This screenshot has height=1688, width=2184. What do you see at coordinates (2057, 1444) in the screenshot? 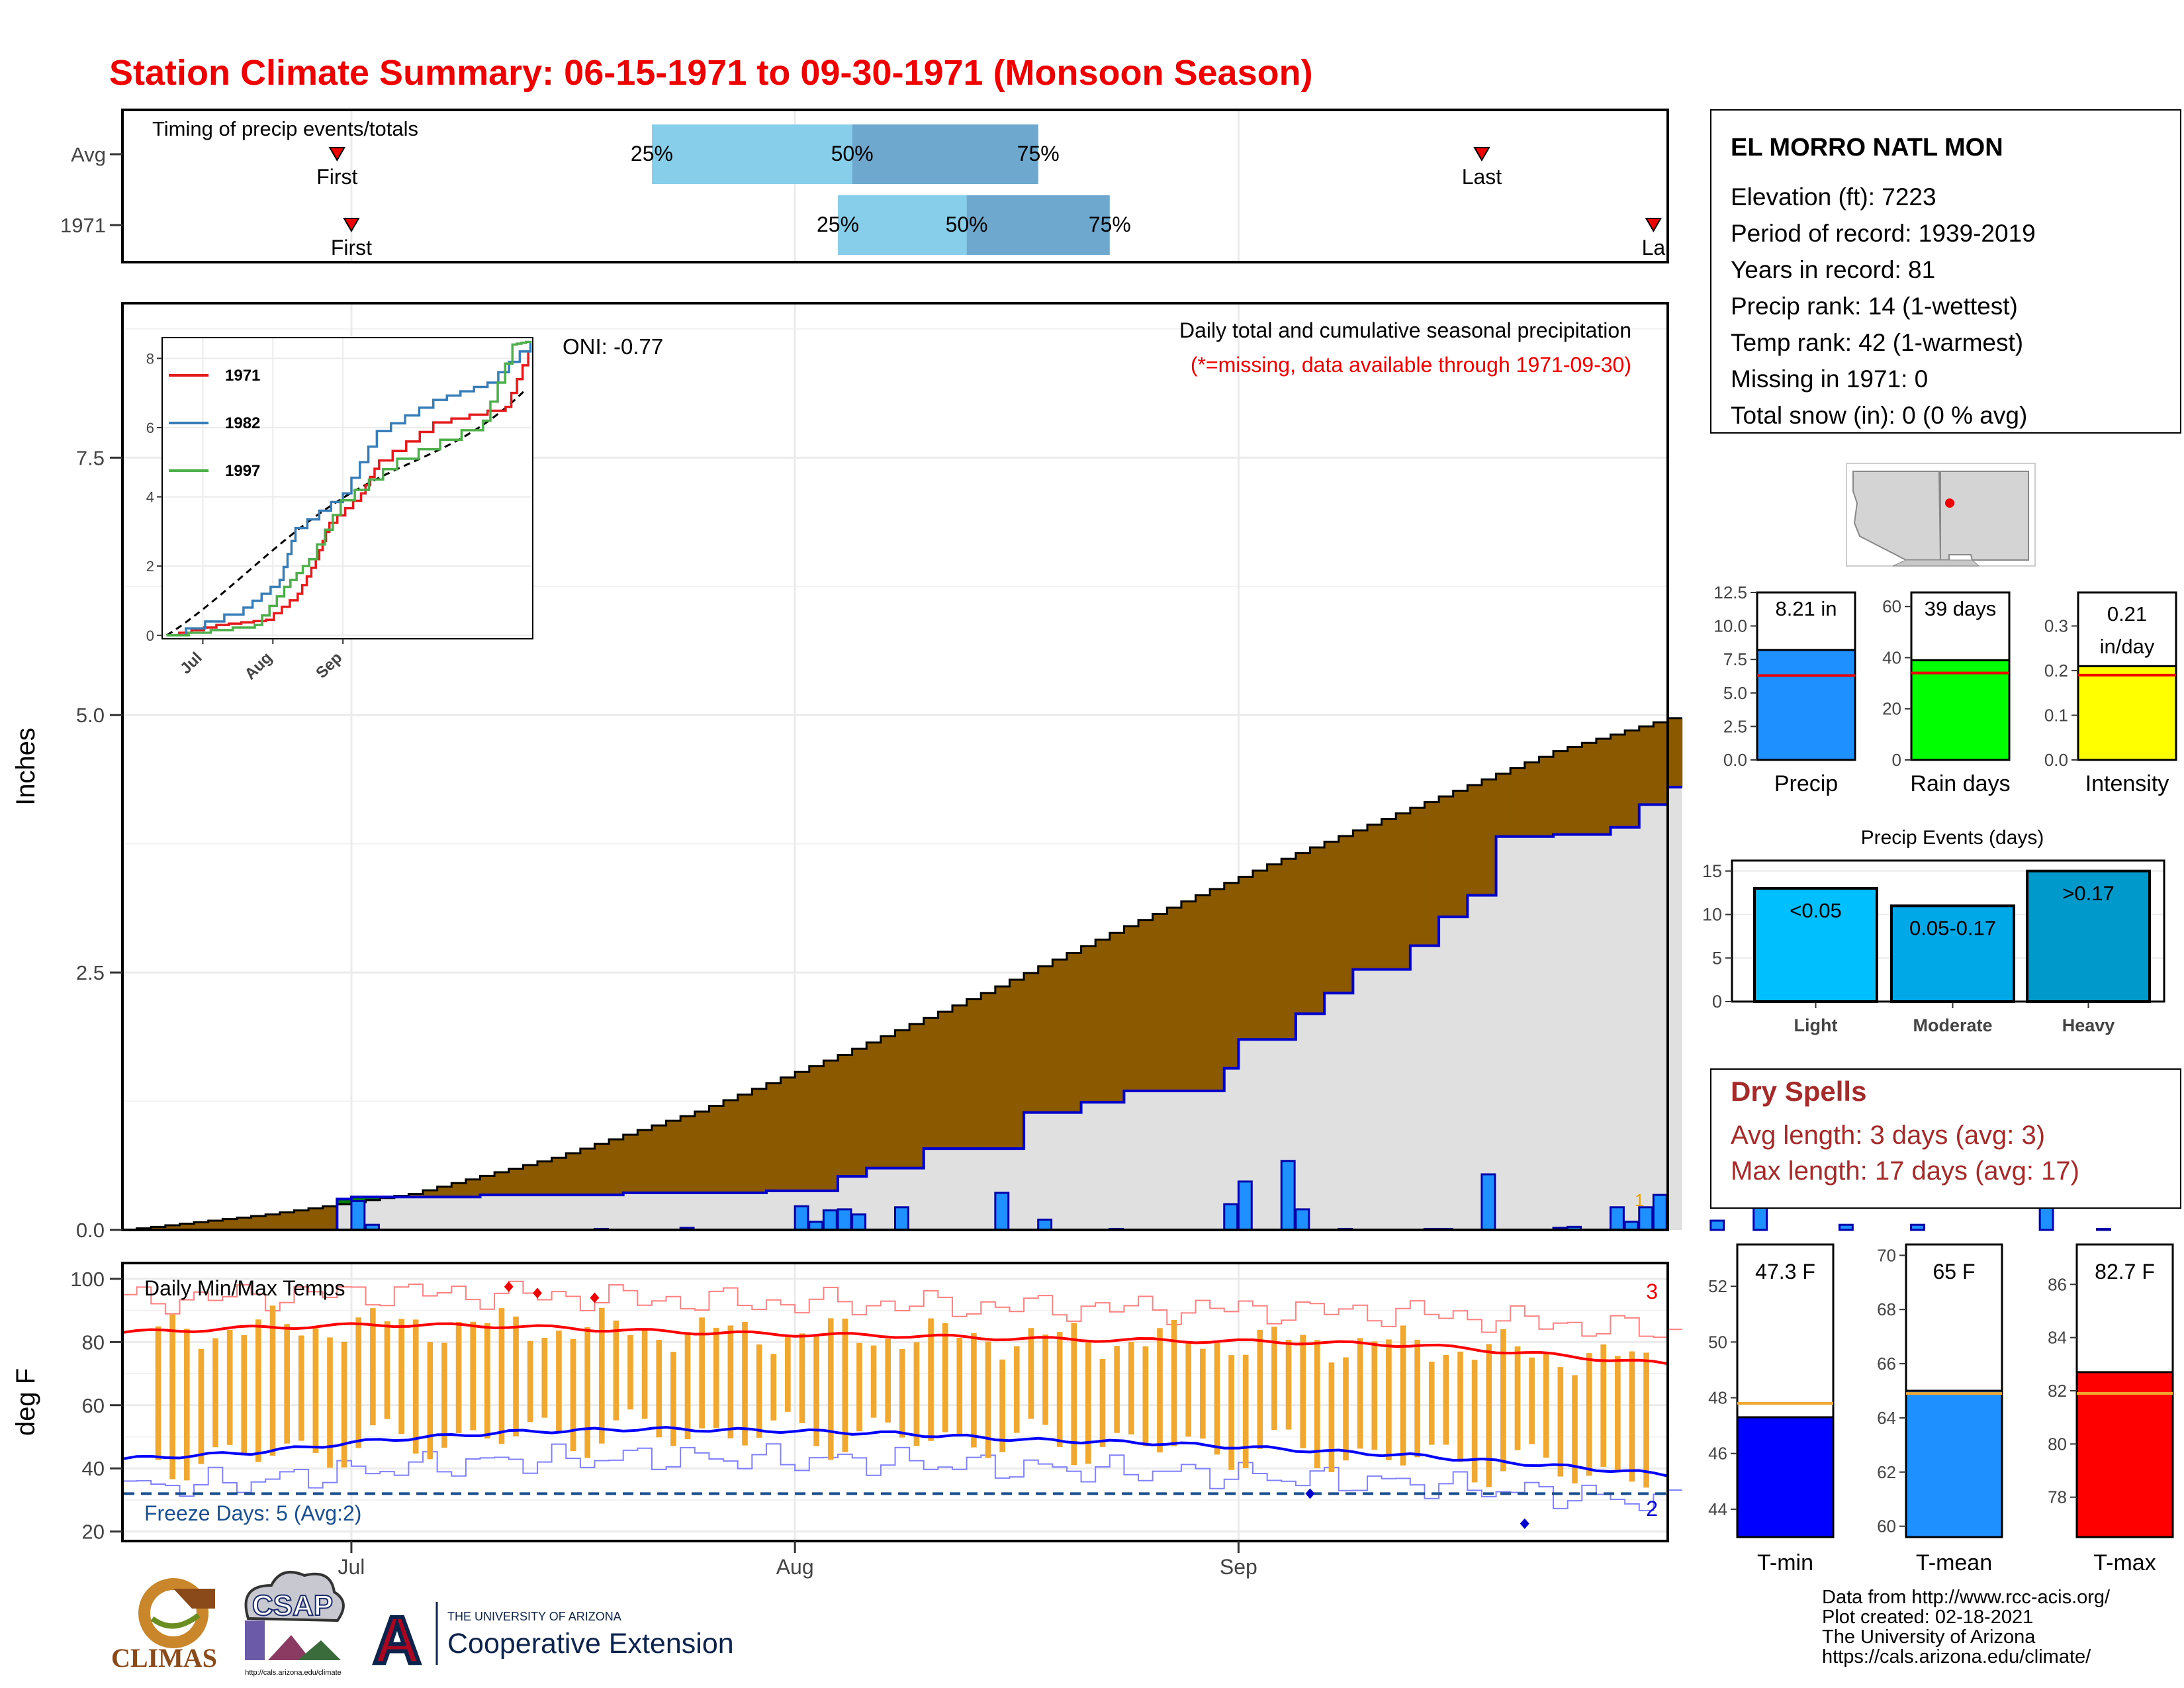
I see `temp-bar-ytick-label: 80` at bounding box center [2057, 1444].